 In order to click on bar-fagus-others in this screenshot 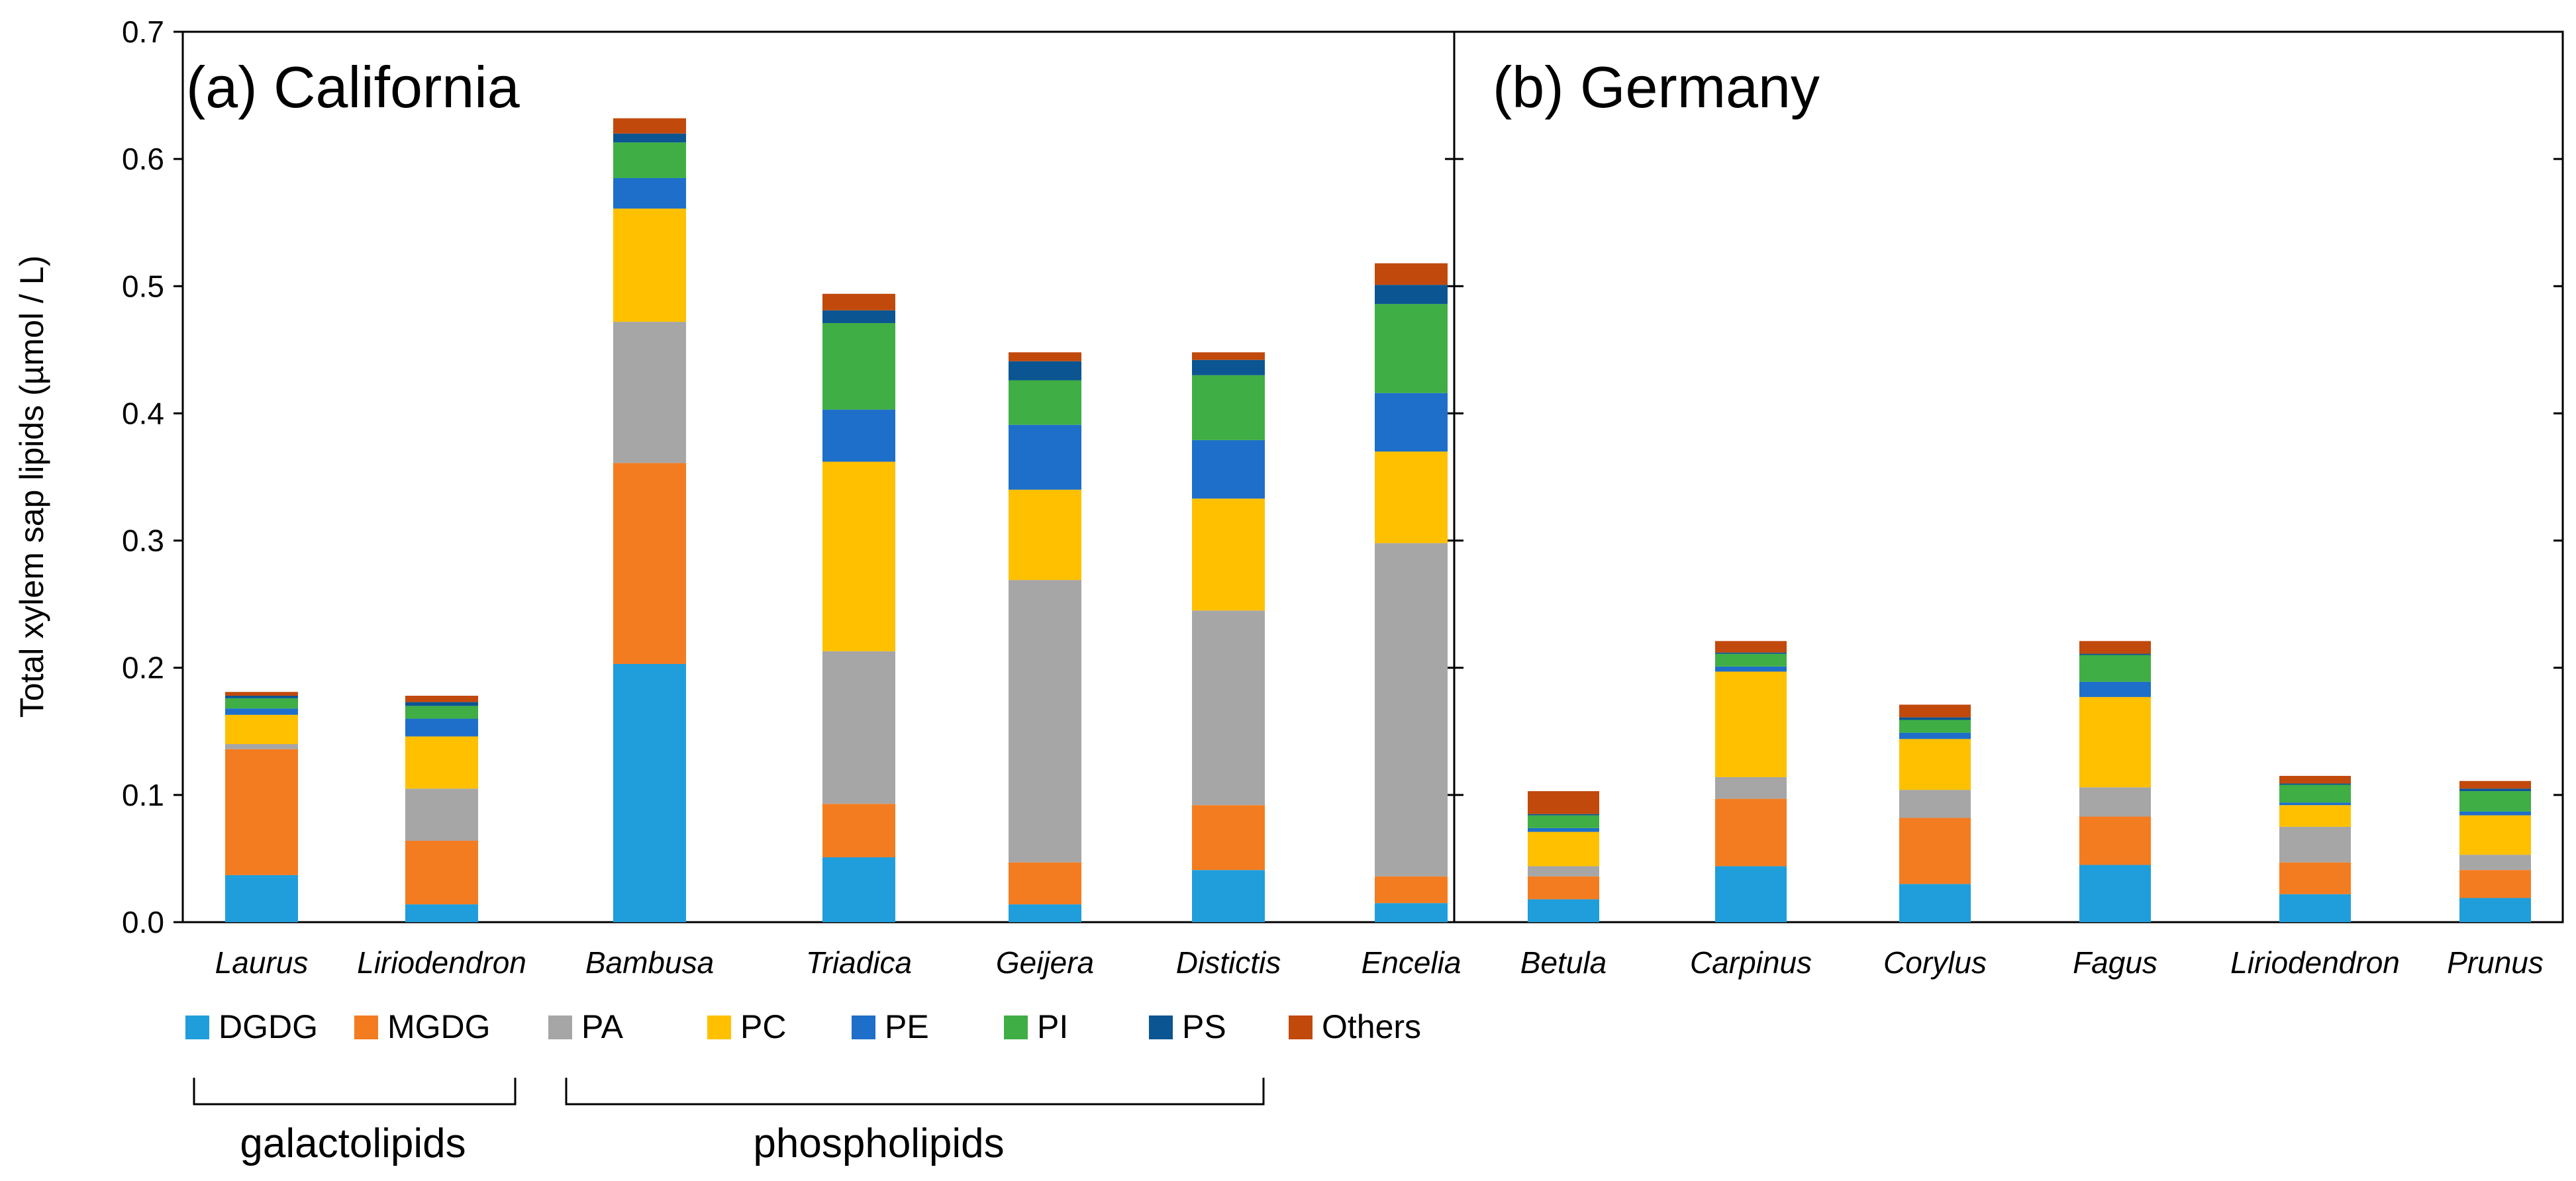, I will do `click(2115, 648)`.